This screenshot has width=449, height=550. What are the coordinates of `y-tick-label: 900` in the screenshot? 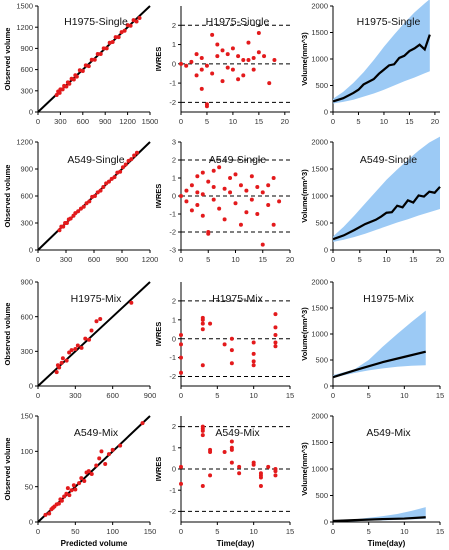 It's located at (26, 282).